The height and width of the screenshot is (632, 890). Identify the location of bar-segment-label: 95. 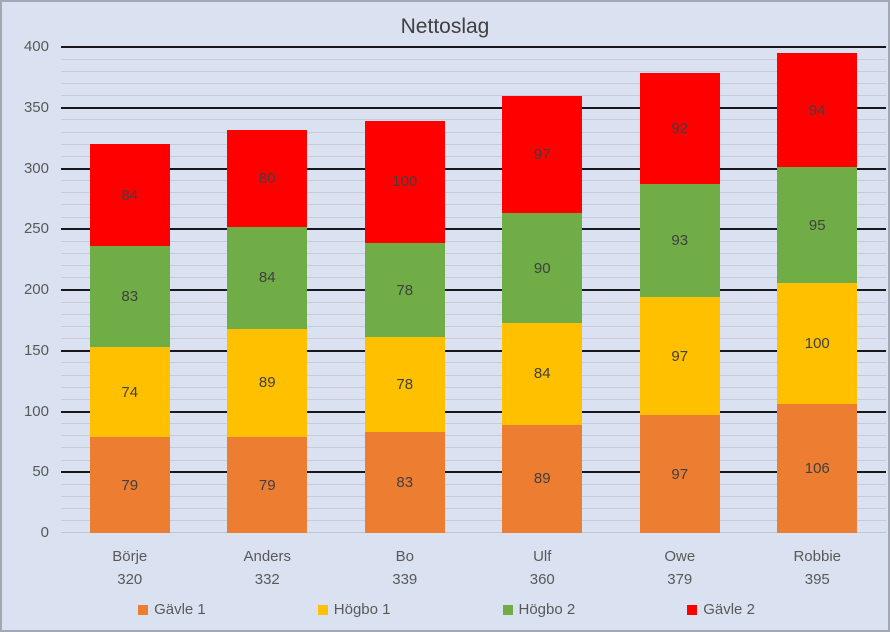
(817, 225).